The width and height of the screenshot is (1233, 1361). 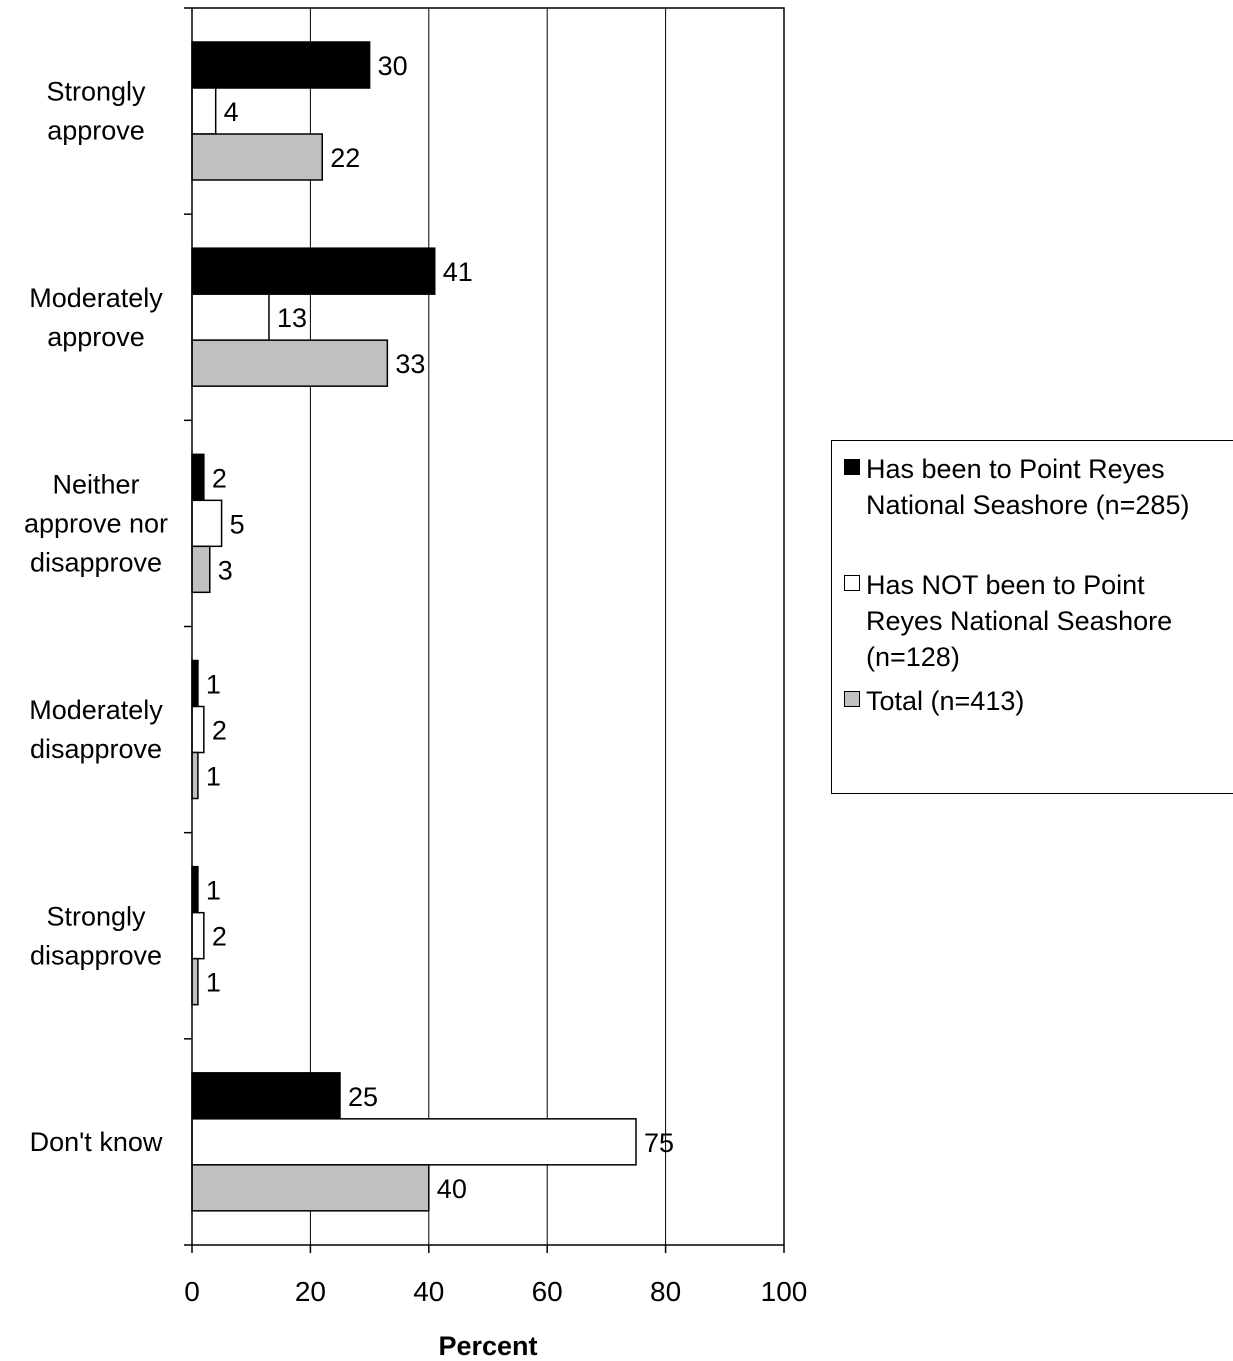 I want to click on data-label: 13, so click(x=292, y=318).